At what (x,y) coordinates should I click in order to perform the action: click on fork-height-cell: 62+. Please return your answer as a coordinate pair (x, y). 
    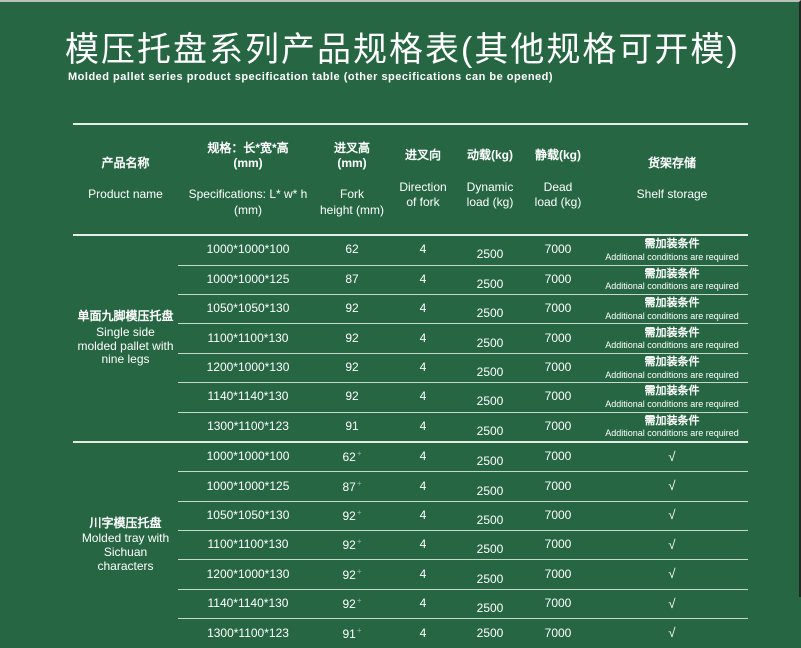
    Looking at the image, I should click on (352, 456).